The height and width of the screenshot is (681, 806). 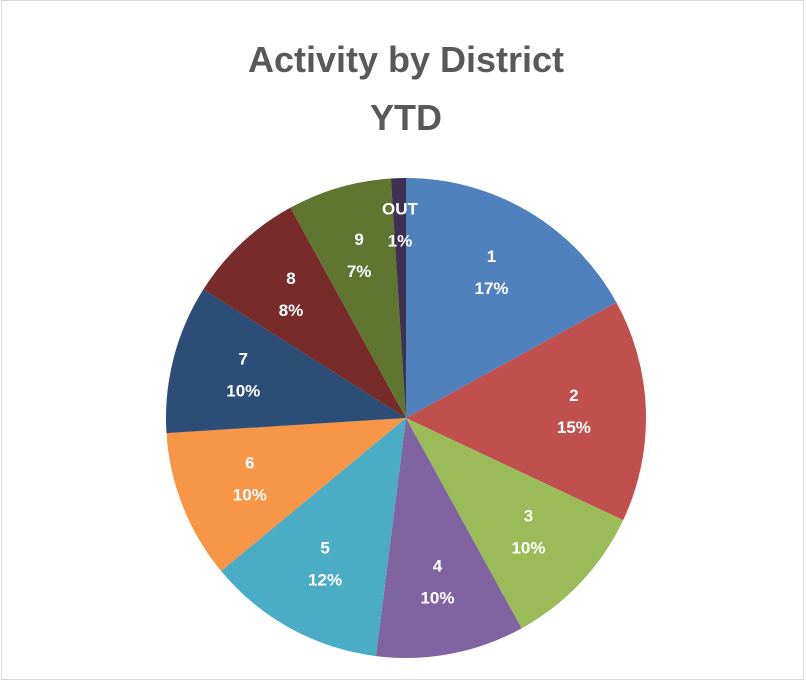 What do you see at coordinates (324, 548) in the screenshot?
I see `slice-category: 5` at bounding box center [324, 548].